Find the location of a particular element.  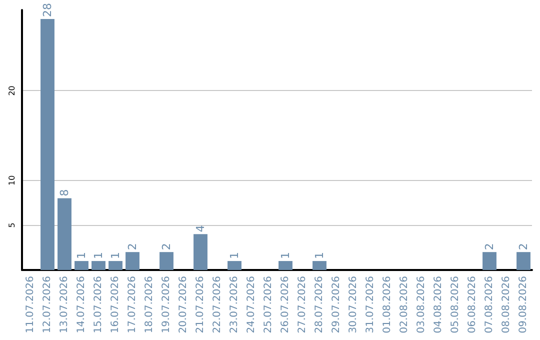

data-label: 8 is located at coordinates (64, 192).